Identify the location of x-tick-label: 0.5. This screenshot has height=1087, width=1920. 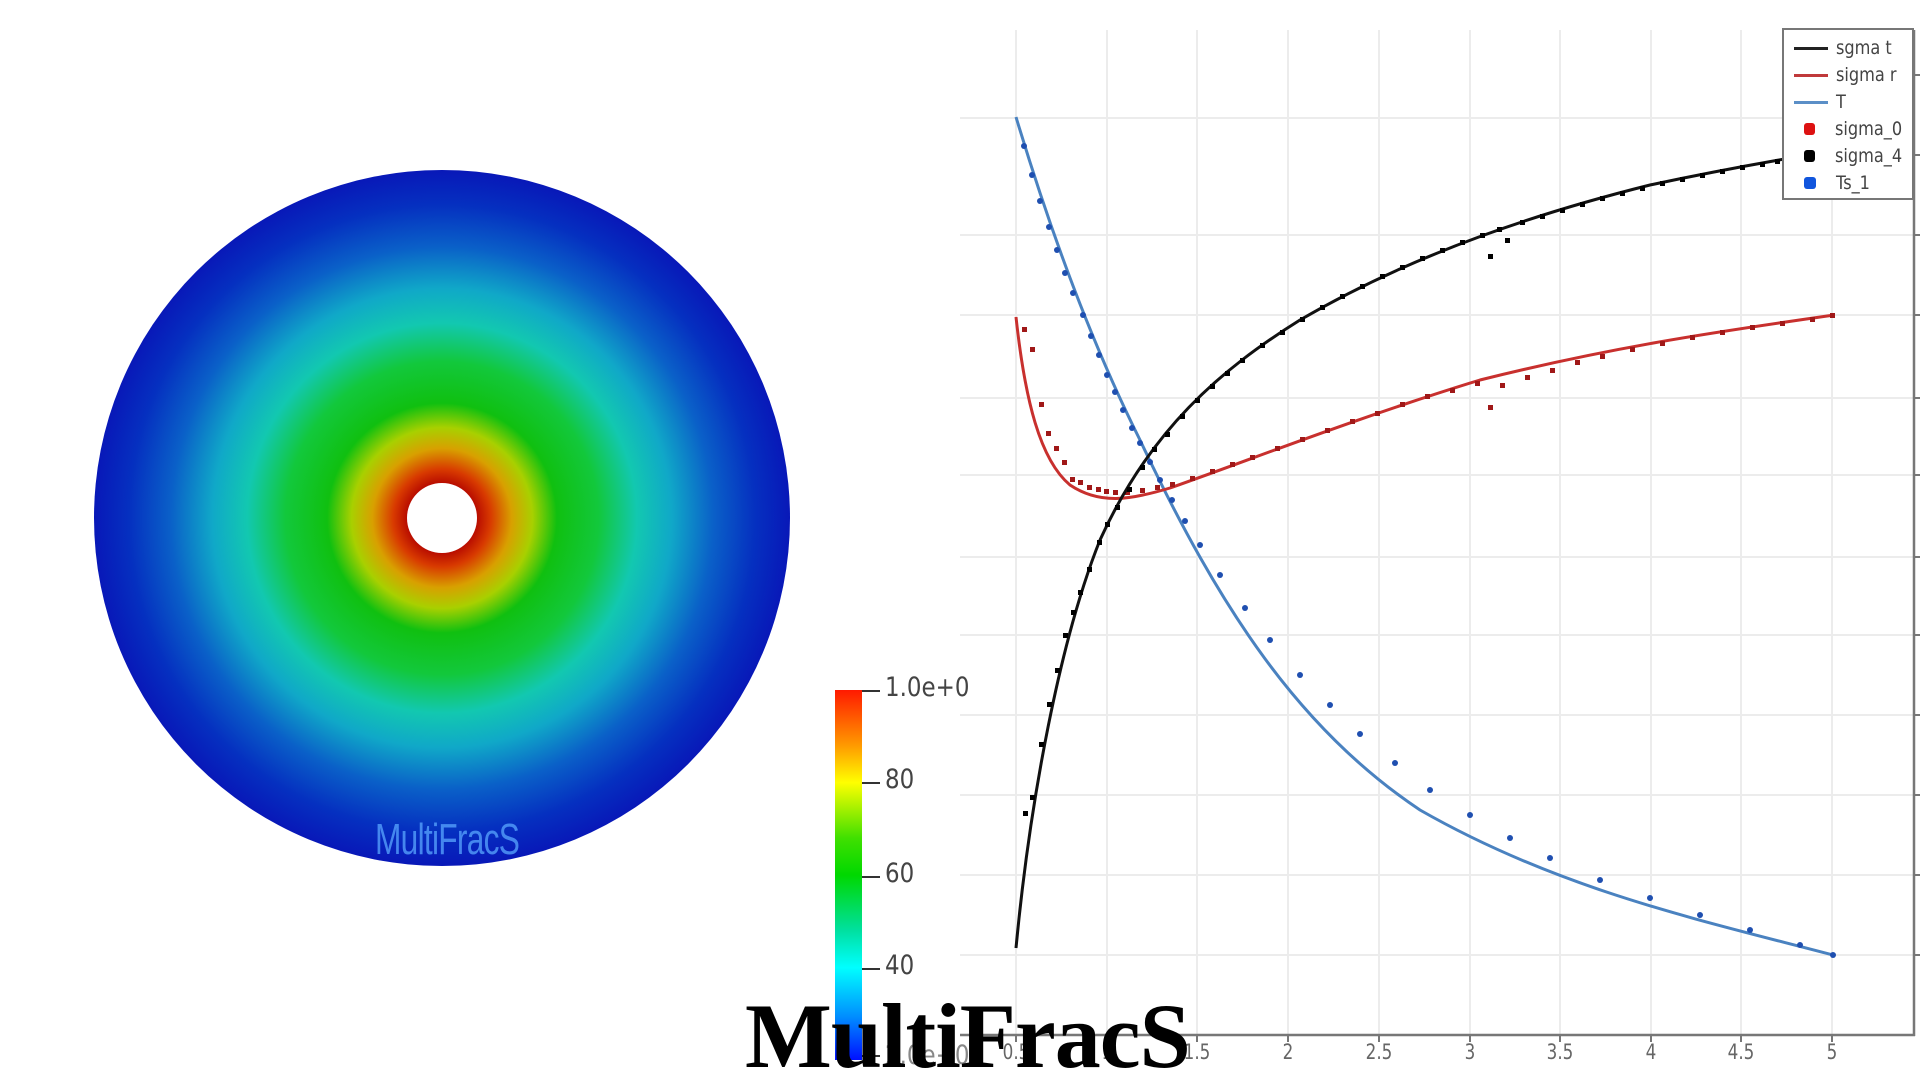
(1016, 1052).